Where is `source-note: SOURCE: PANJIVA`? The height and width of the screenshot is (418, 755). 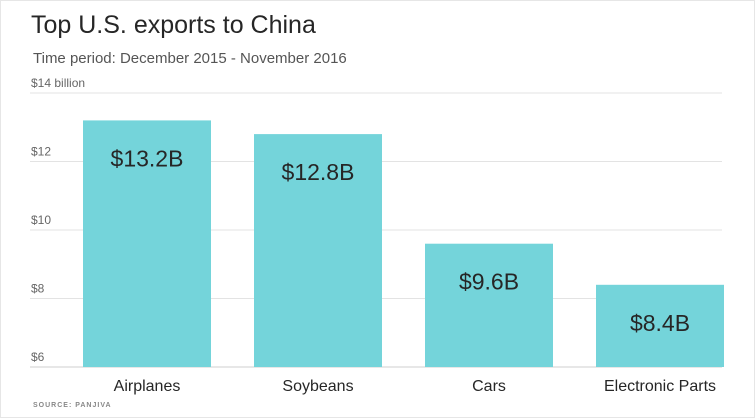
source-note: SOURCE: PANJIVA is located at coordinates (72, 405).